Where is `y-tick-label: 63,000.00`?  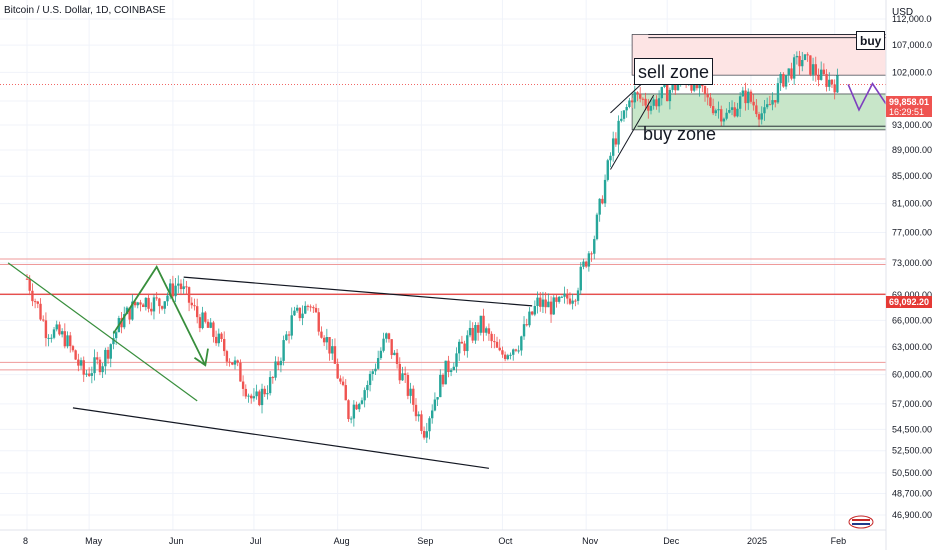 y-tick-label: 63,000.00 is located at coordinates (912, 347).